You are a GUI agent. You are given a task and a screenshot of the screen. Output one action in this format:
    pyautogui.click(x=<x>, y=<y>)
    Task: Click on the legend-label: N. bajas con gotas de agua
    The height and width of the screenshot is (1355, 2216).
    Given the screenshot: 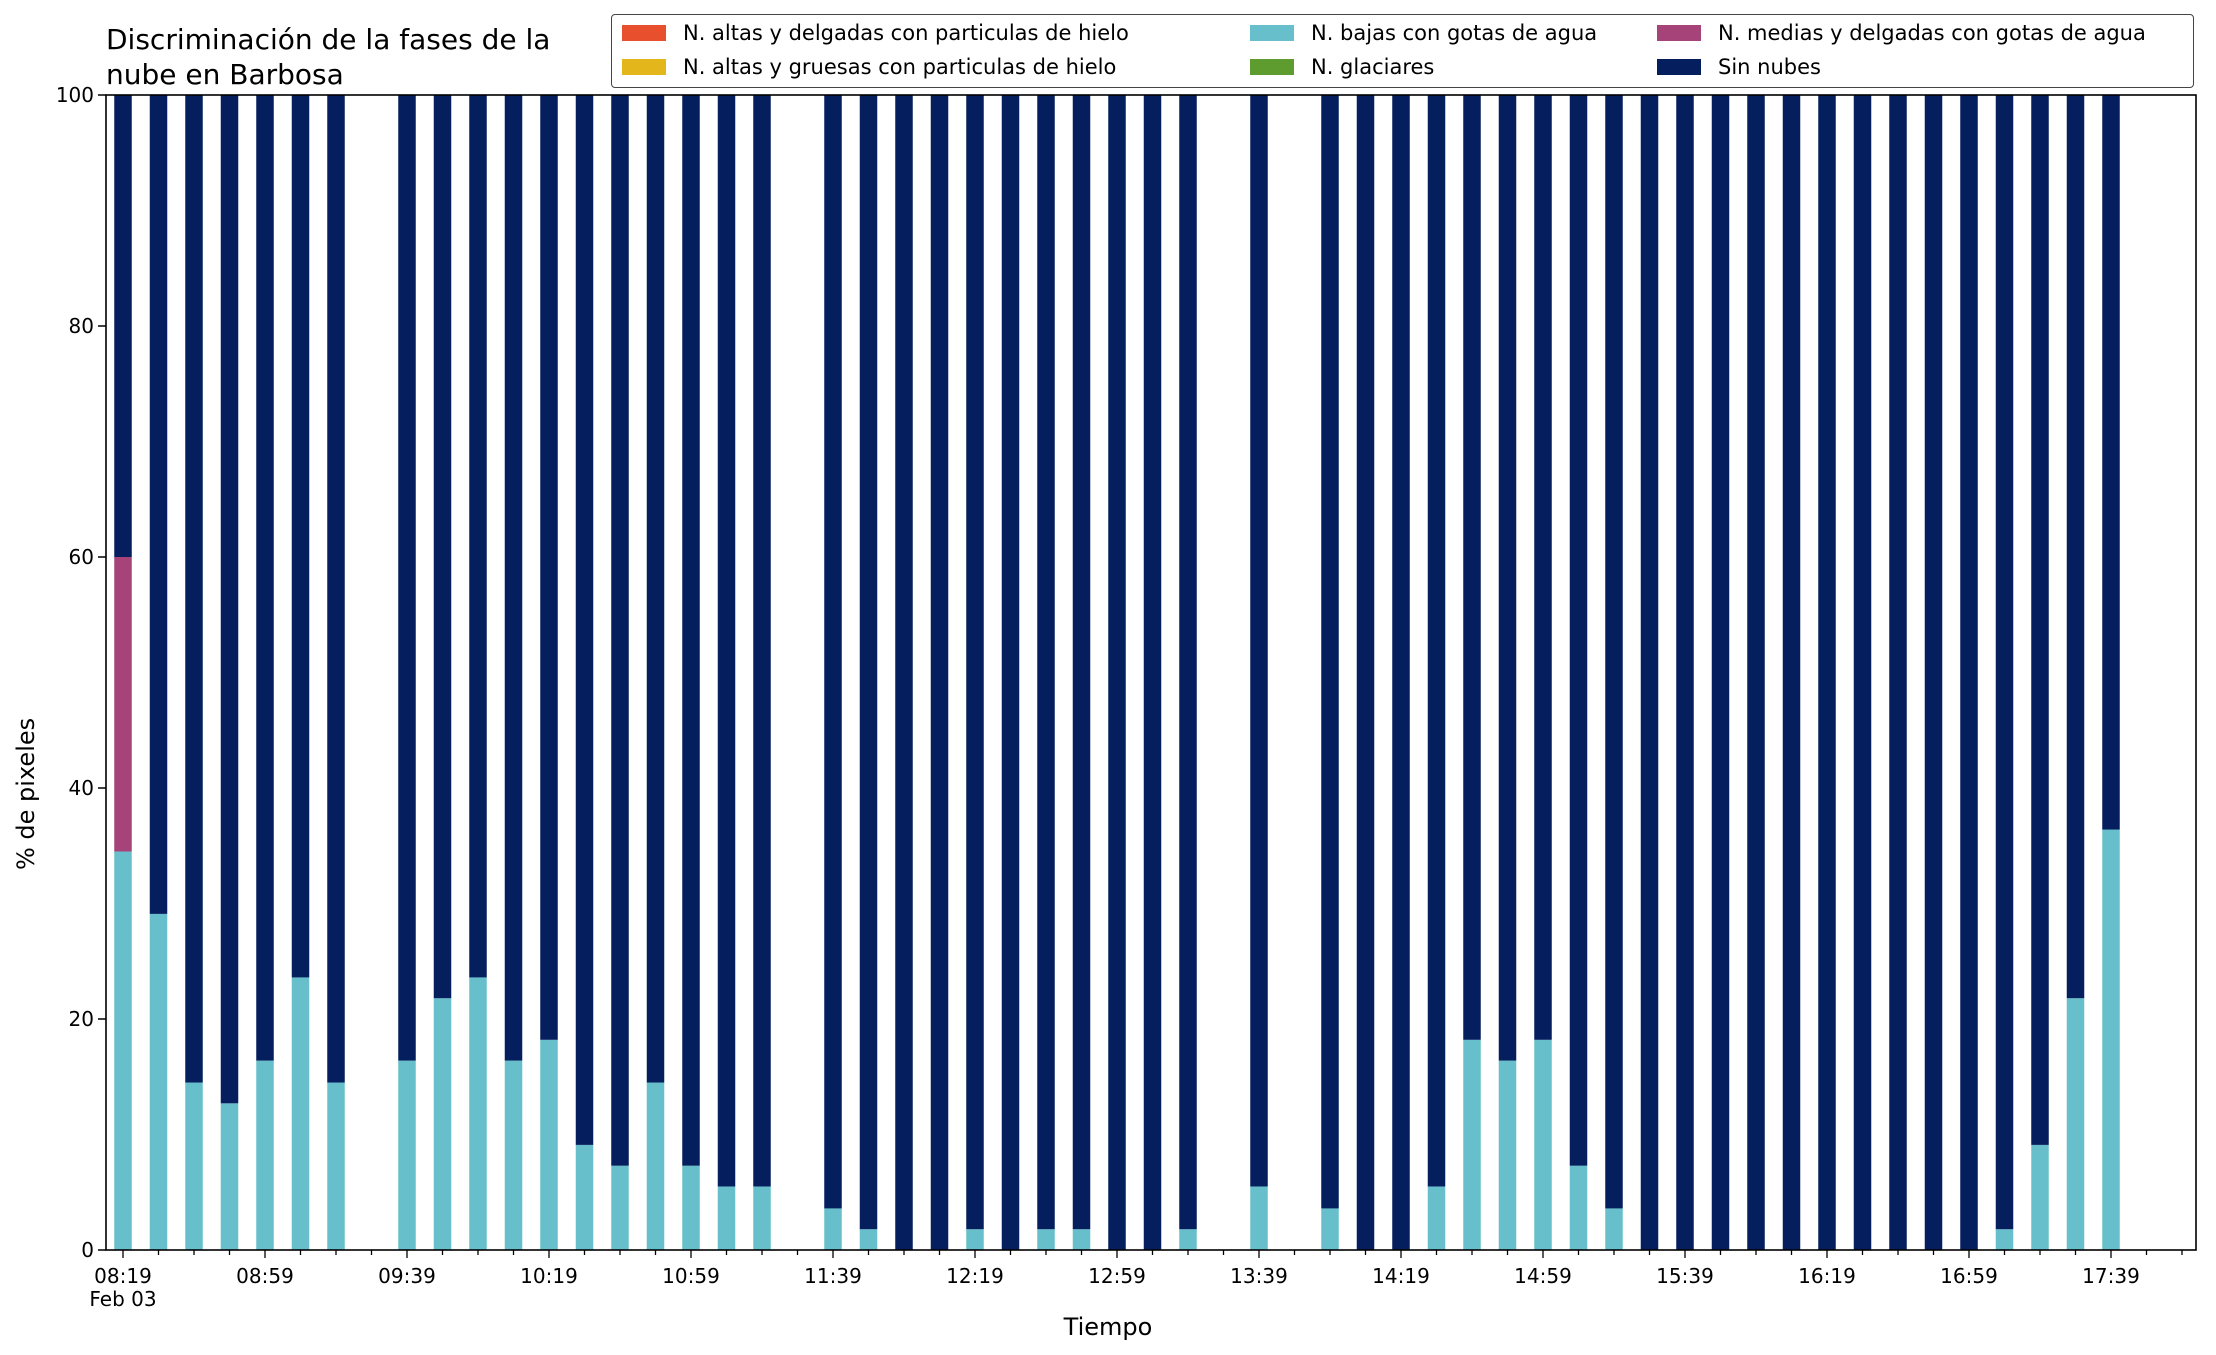 What is the action you would take?
    pyautogui.click(x=1454, y=33)
    